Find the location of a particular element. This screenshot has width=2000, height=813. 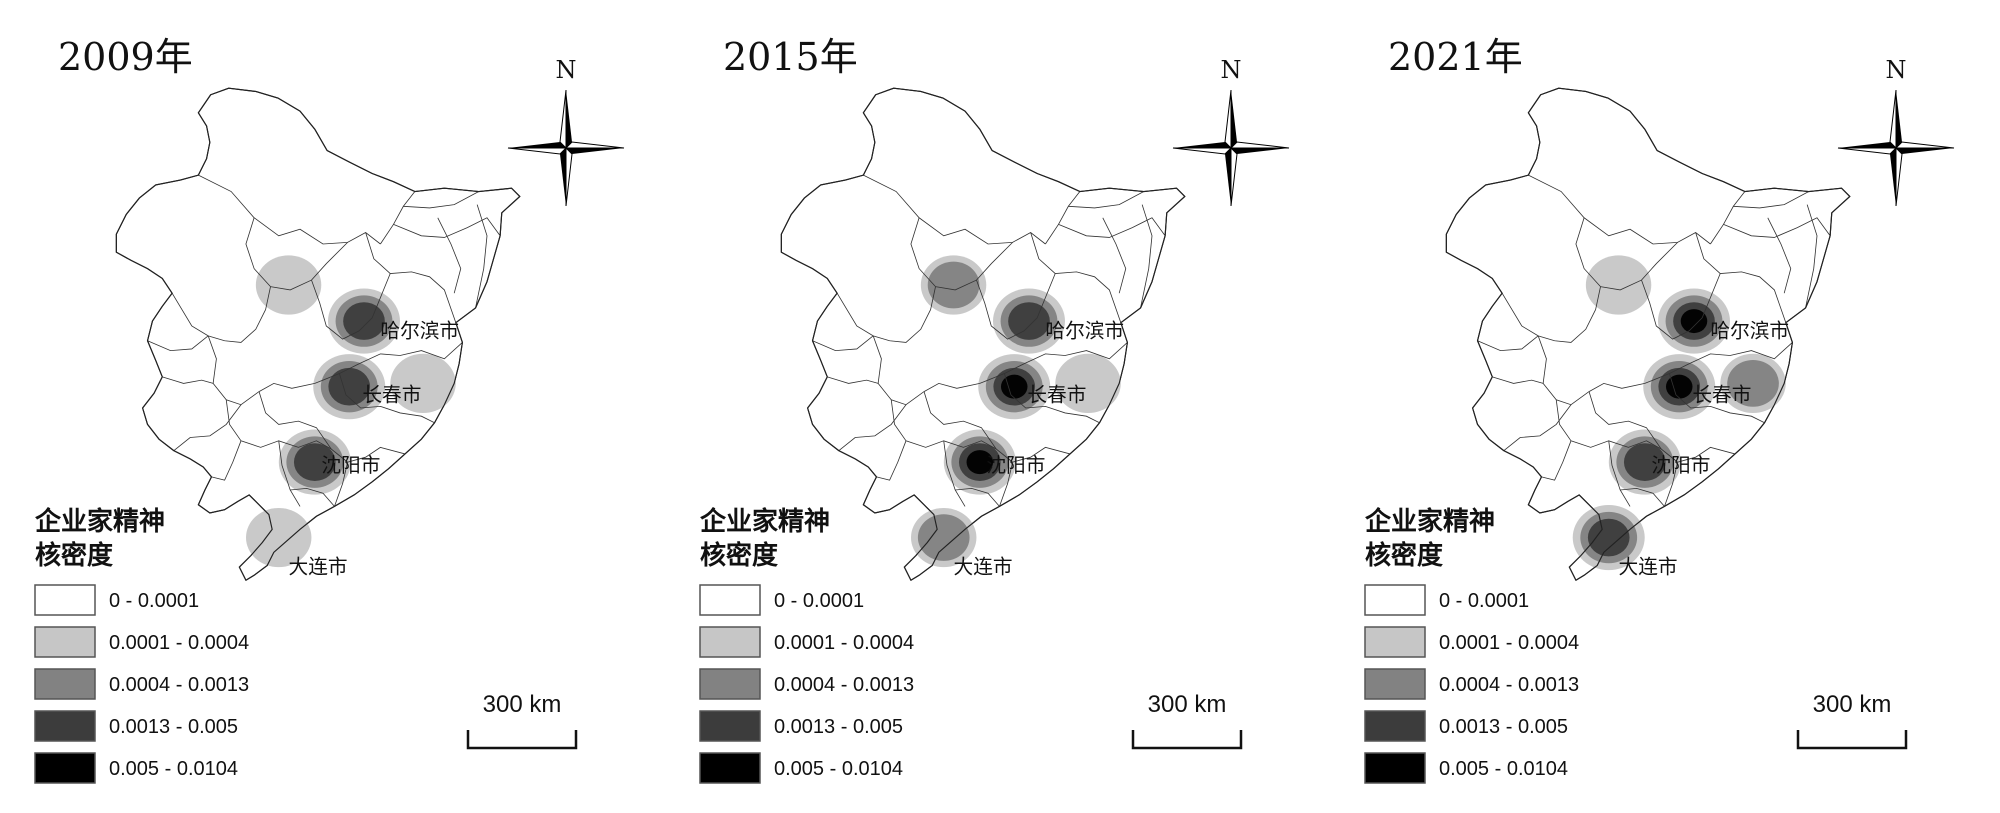

legend-label: 0.0013 - 0.005 is located at coordinates (173, 727).